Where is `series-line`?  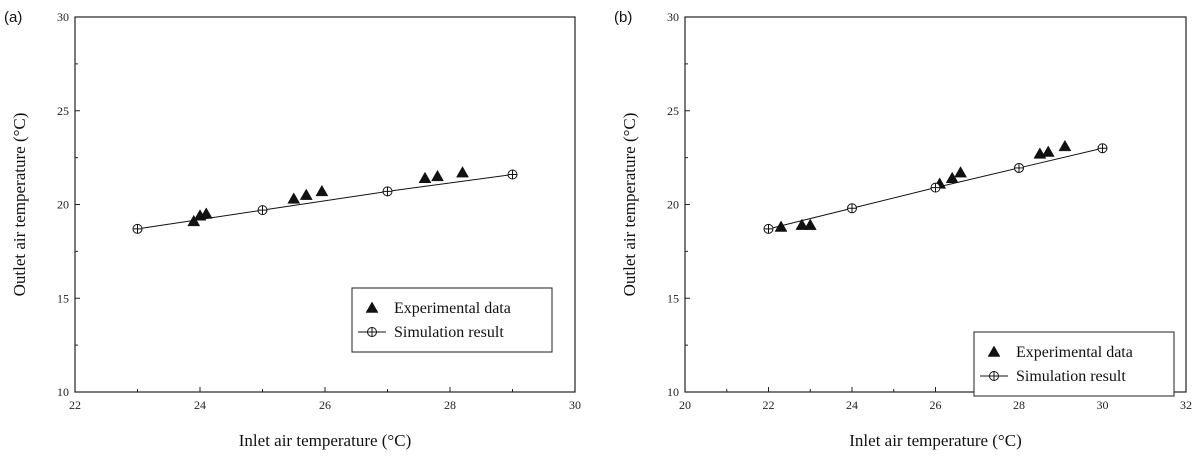 series-line is located at coordinates (325, 202).